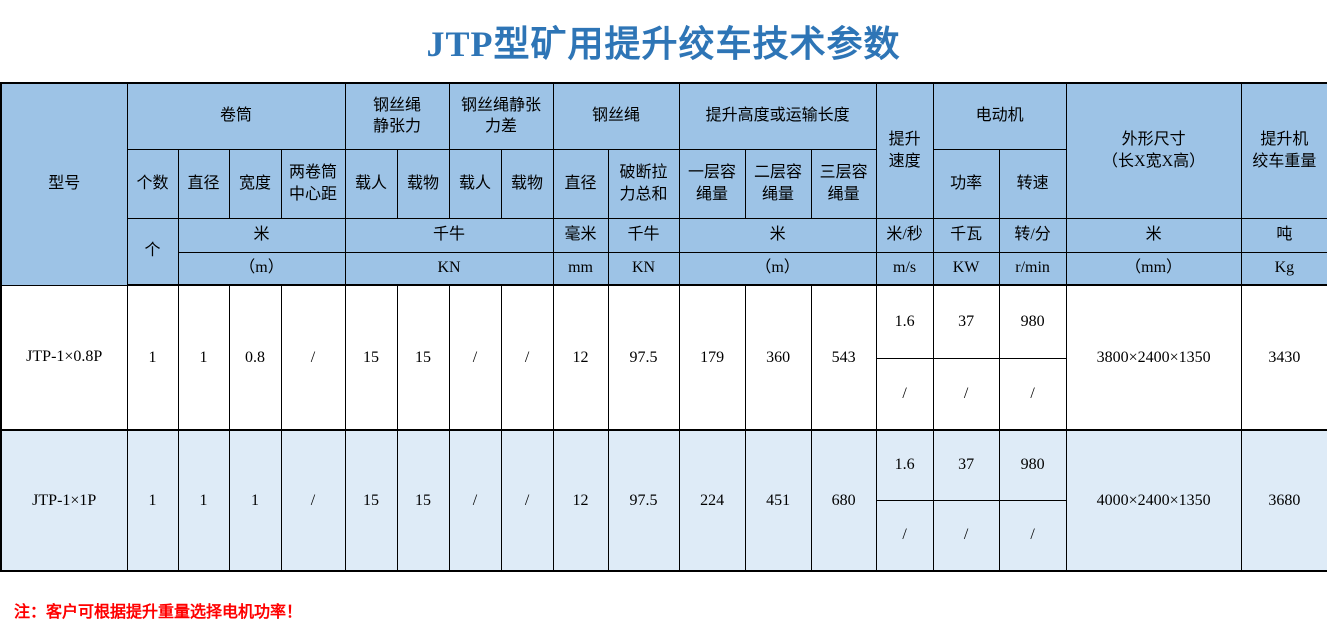 The image size is (1327, 623). Describe the element at coordinates (152, 183) in the screenshot. I see `sub-drum-count: 个数` at that location.